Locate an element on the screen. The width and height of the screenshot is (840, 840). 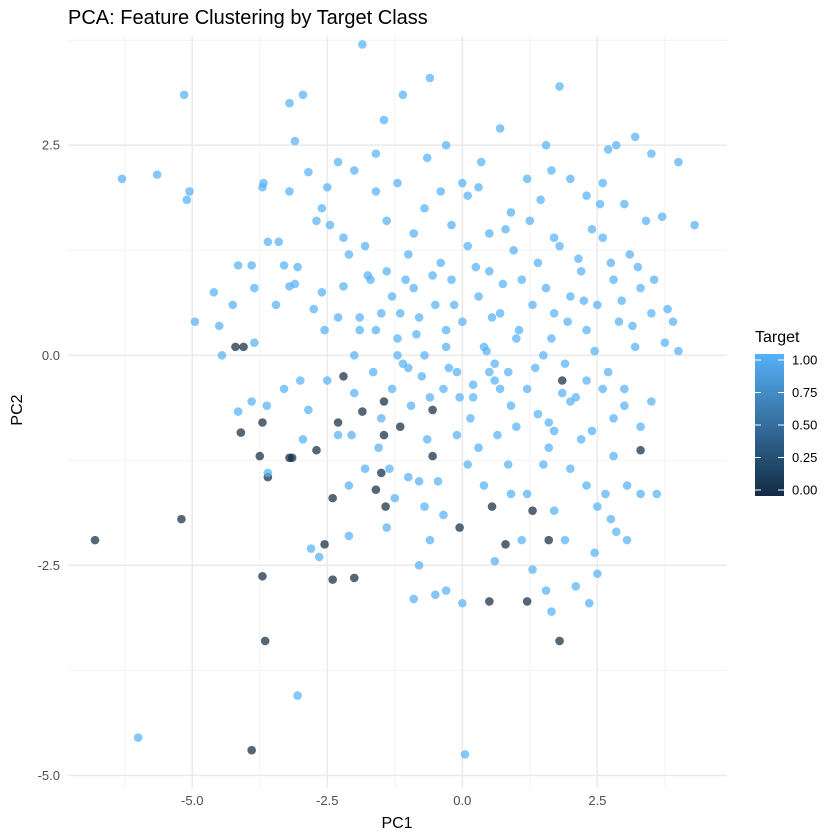
y-axis-title: PC2 is located at coordinates (17, 409).